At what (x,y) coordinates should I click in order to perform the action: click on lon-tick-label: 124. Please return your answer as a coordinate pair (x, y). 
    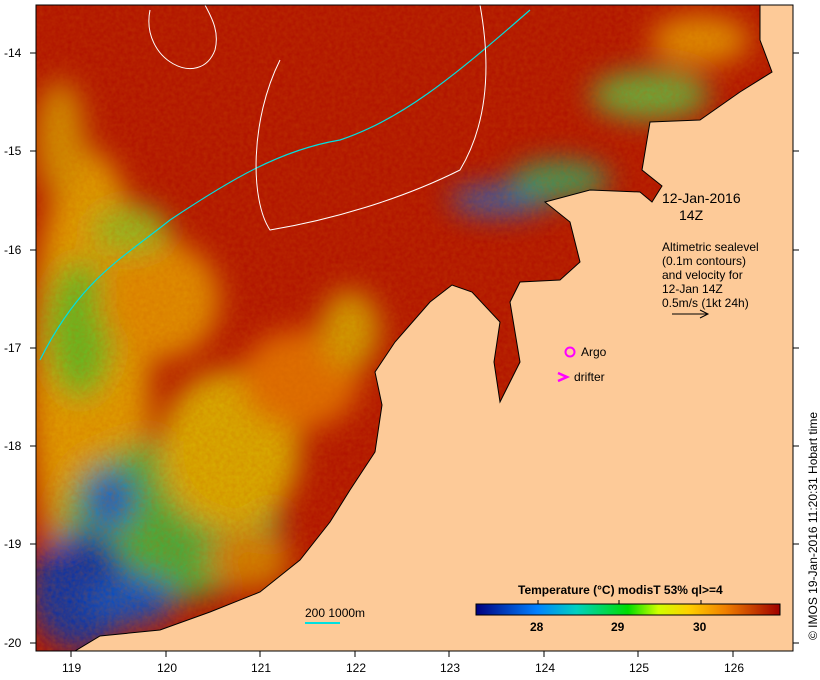
    Looking at the image, I should click on (545, 668).